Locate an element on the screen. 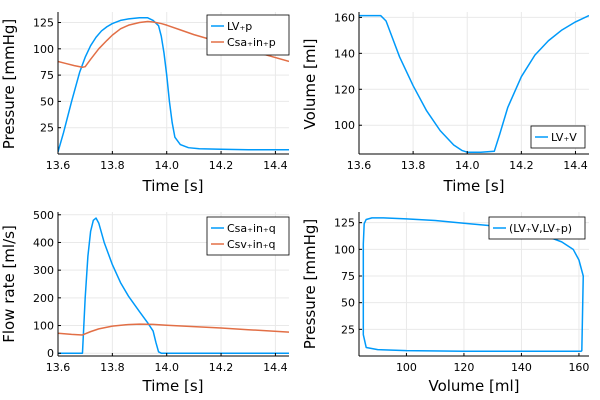 Image resolution: width=600 pixels, height=400 pixels. y-tick-label: 400 is located at coordinates (43, 242).